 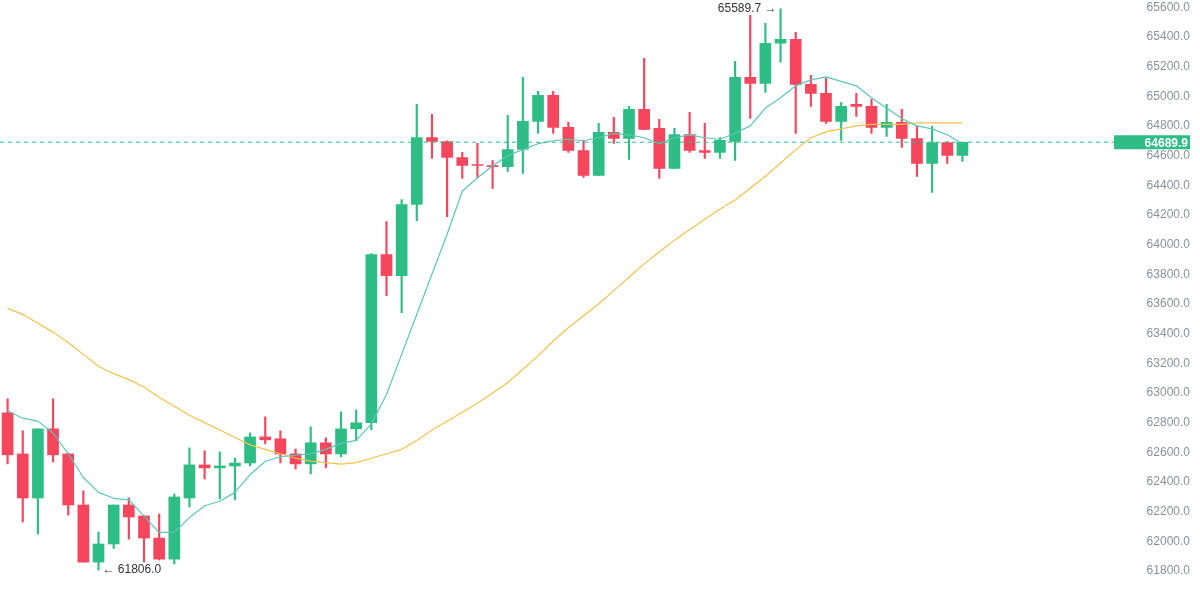 I want to click on y-tick-label: 62600.0, so click(x=1168, y=451).